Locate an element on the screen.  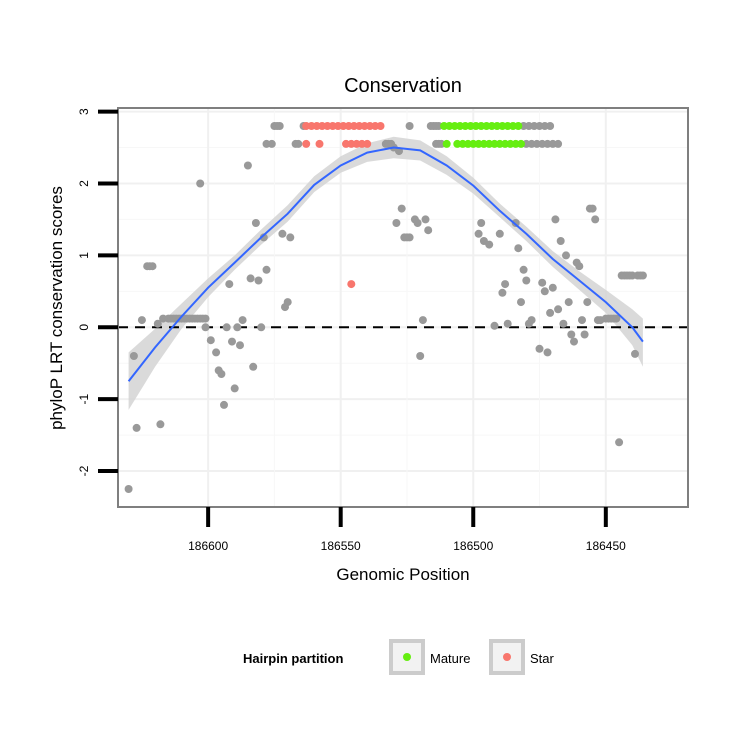
legend-item-mature: Mature is located at coordinates (429, 657).